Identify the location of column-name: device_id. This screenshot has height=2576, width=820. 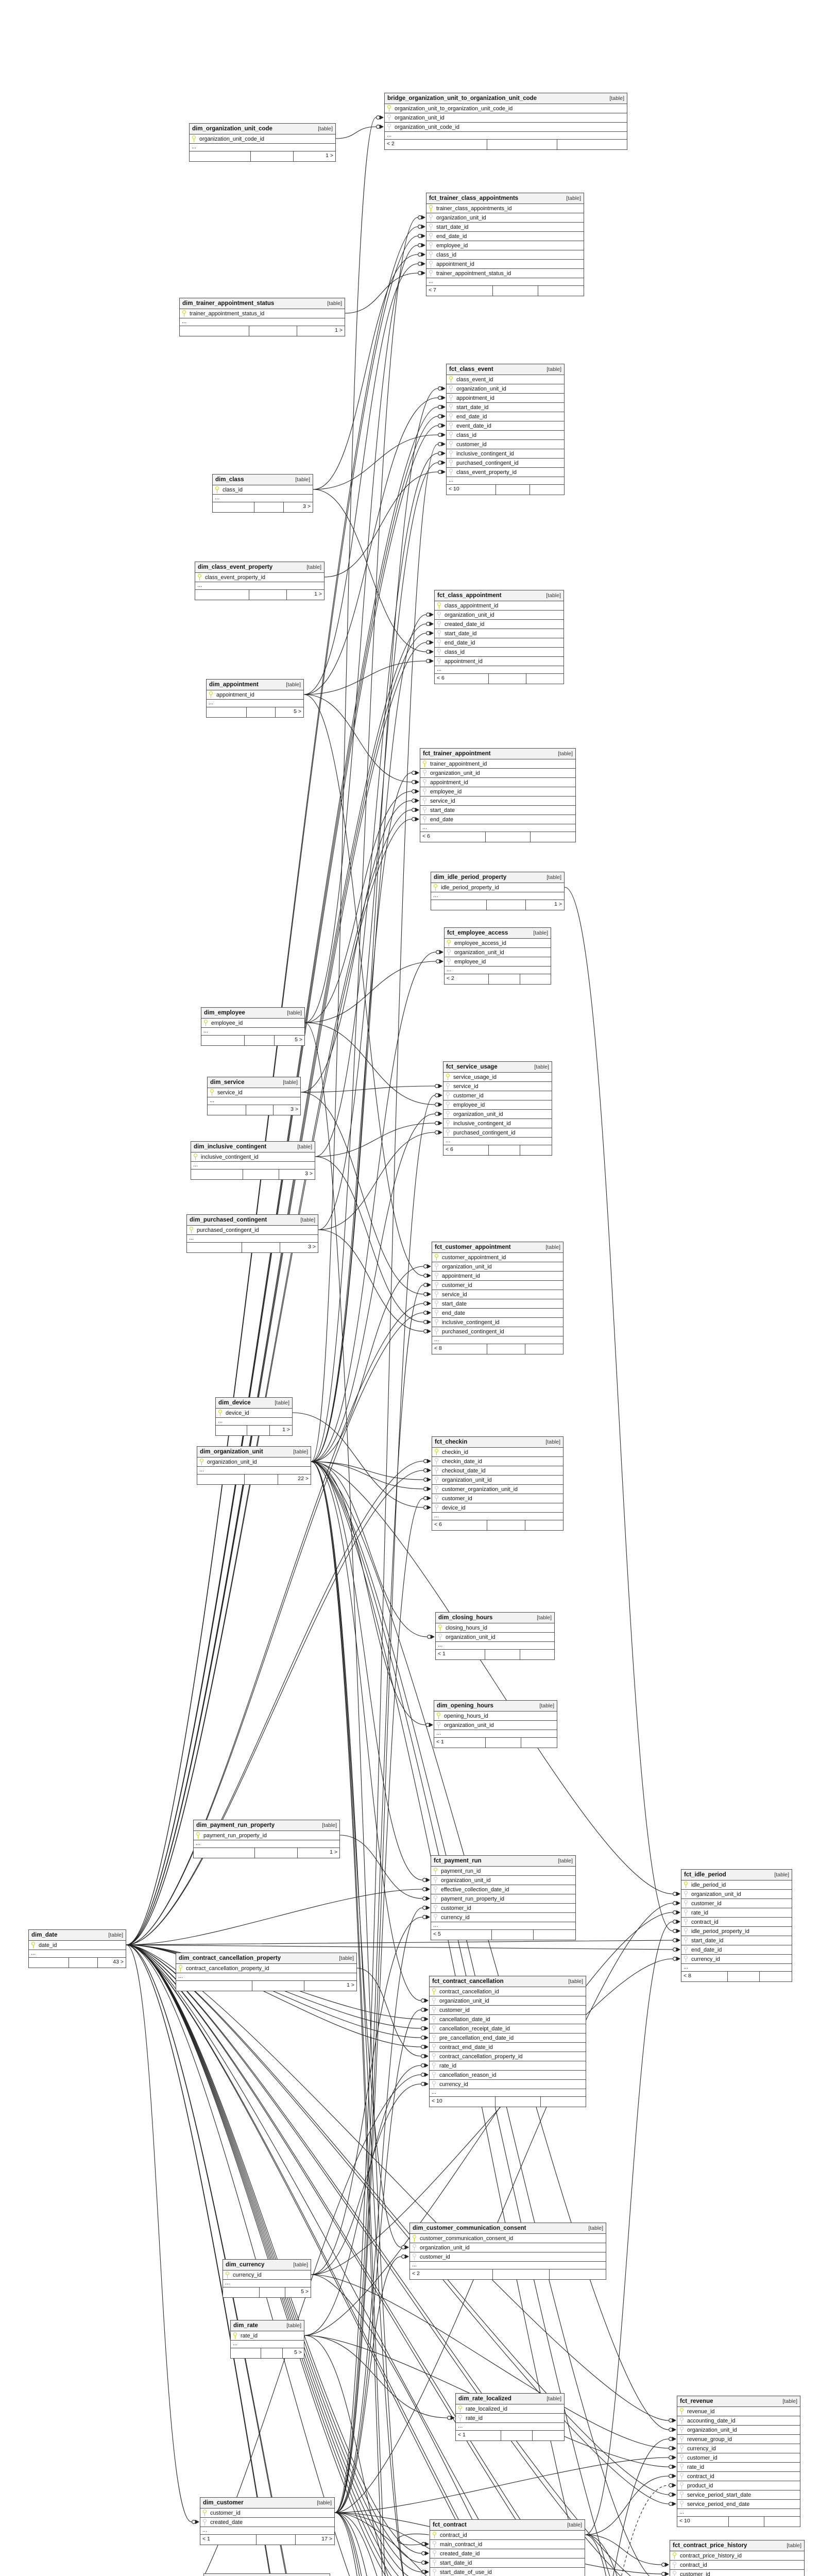
(454, 1508).